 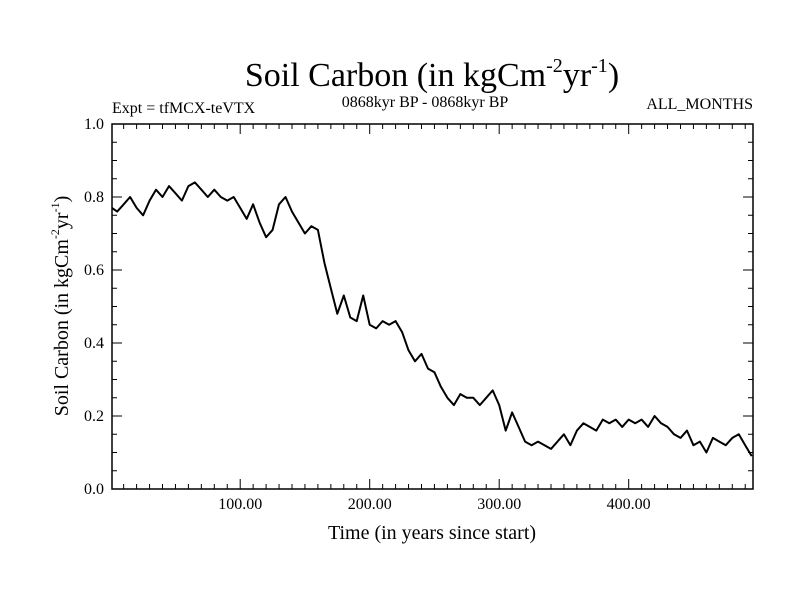 What do you see at coordinates (240, 504) in the screenshot?
I see `x-tick-label: 100.00` at bounding box center [240, 504].